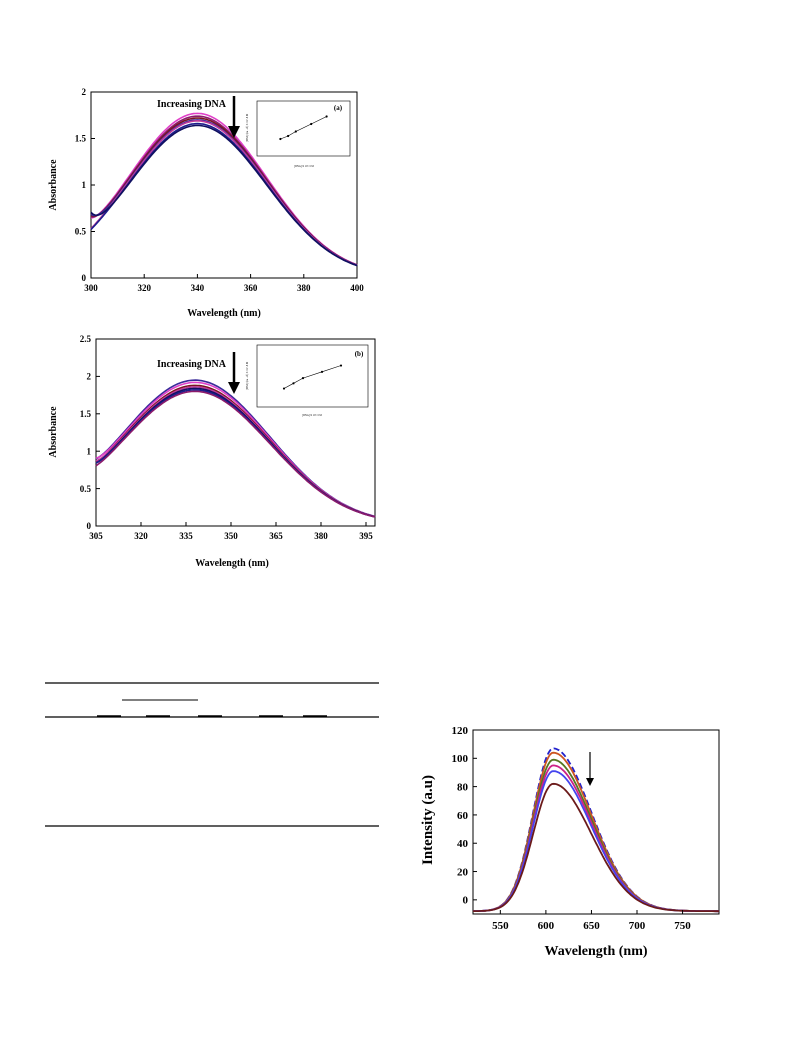 This screenshot has height=1057, width=793. Describe the element at coordinates (304, 166) in the screenshot. I see `inset-x-label-a: [DNA] X 10^-5 M` at that location.